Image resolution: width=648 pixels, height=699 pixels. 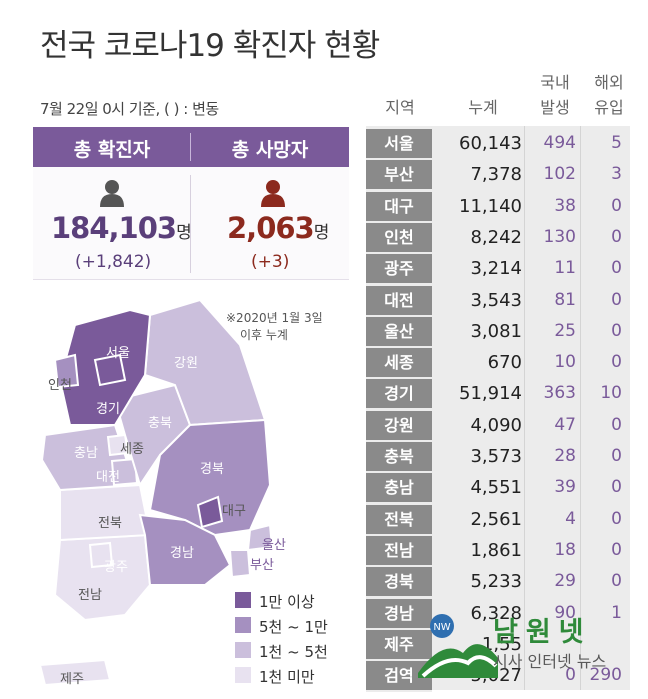 What do you see at coordinates (611, 393) in the screenshot?
I see `table-cell-abroad: 10` at bounding box center [611, 393].